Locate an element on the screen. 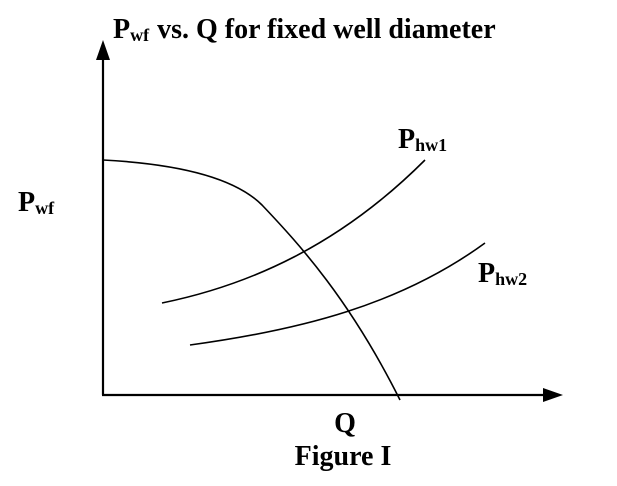 This screenshot has height=486, width=617. caption: Figure I is located at coordinates (343, 456).